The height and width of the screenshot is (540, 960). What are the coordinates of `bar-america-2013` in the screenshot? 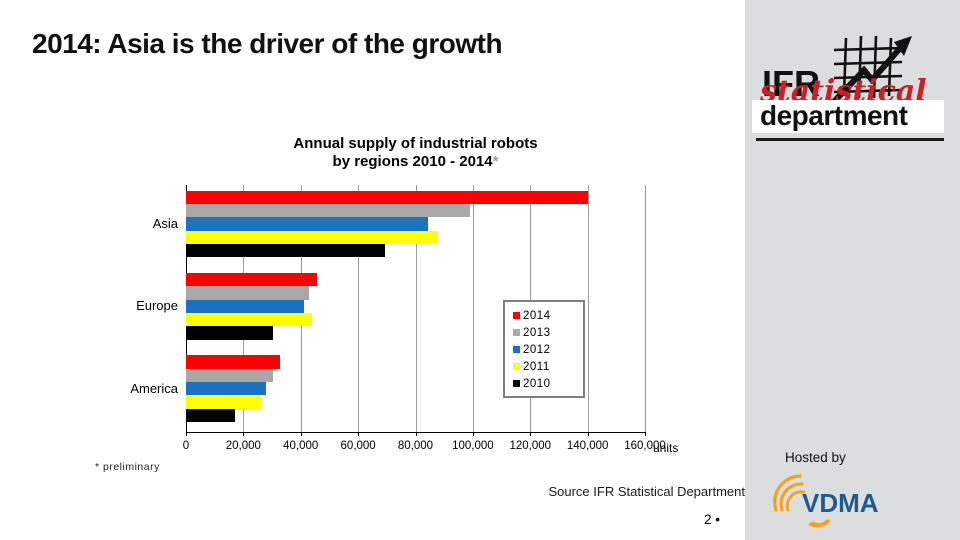 It's located at (229, 375).